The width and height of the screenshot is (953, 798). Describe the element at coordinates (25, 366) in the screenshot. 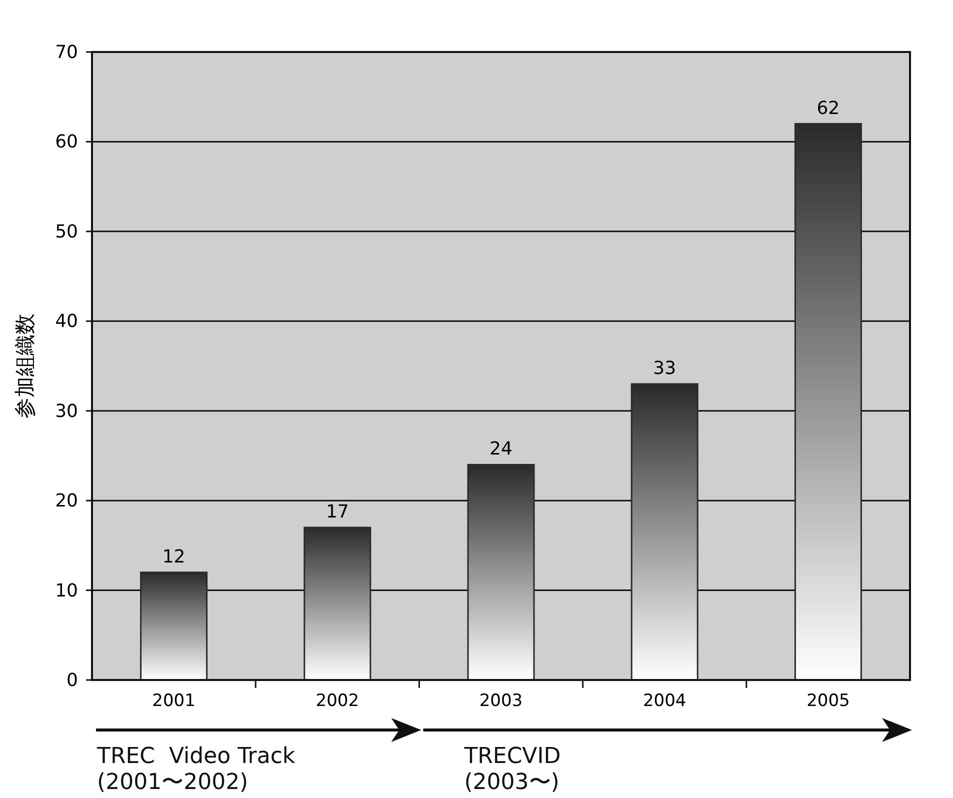

I see `y-axis-title: 参加組織数` at that location.